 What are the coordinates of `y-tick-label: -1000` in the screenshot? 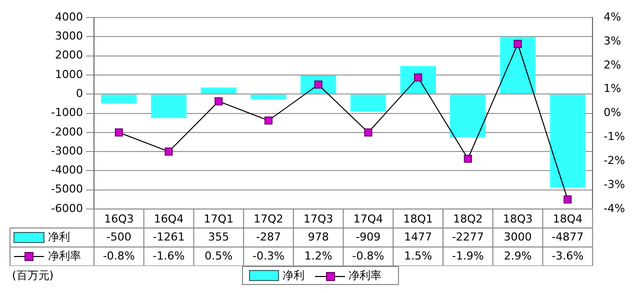 It's located at (66, 113).